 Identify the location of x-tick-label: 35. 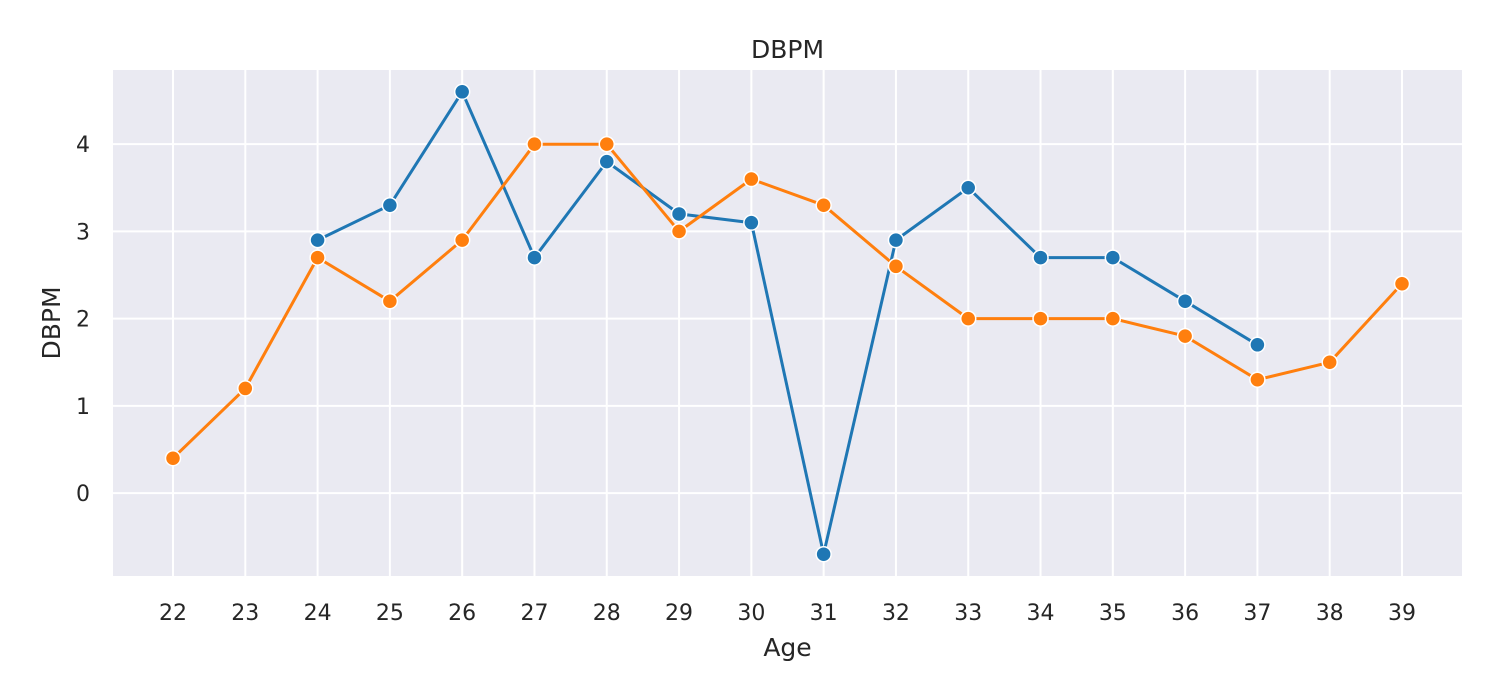
(1113, 613).